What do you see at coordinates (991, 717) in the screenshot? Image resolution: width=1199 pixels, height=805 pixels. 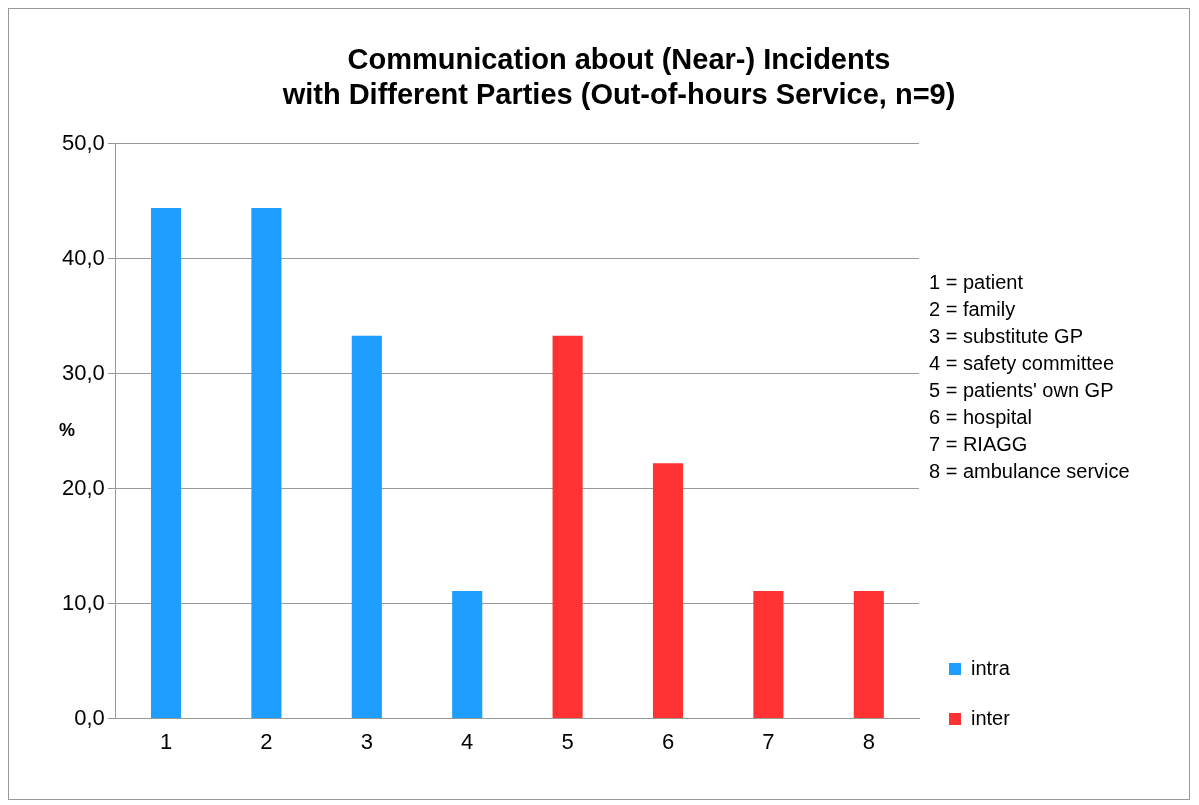 I see `legend-label: inter` at bounding box center [991, 717].